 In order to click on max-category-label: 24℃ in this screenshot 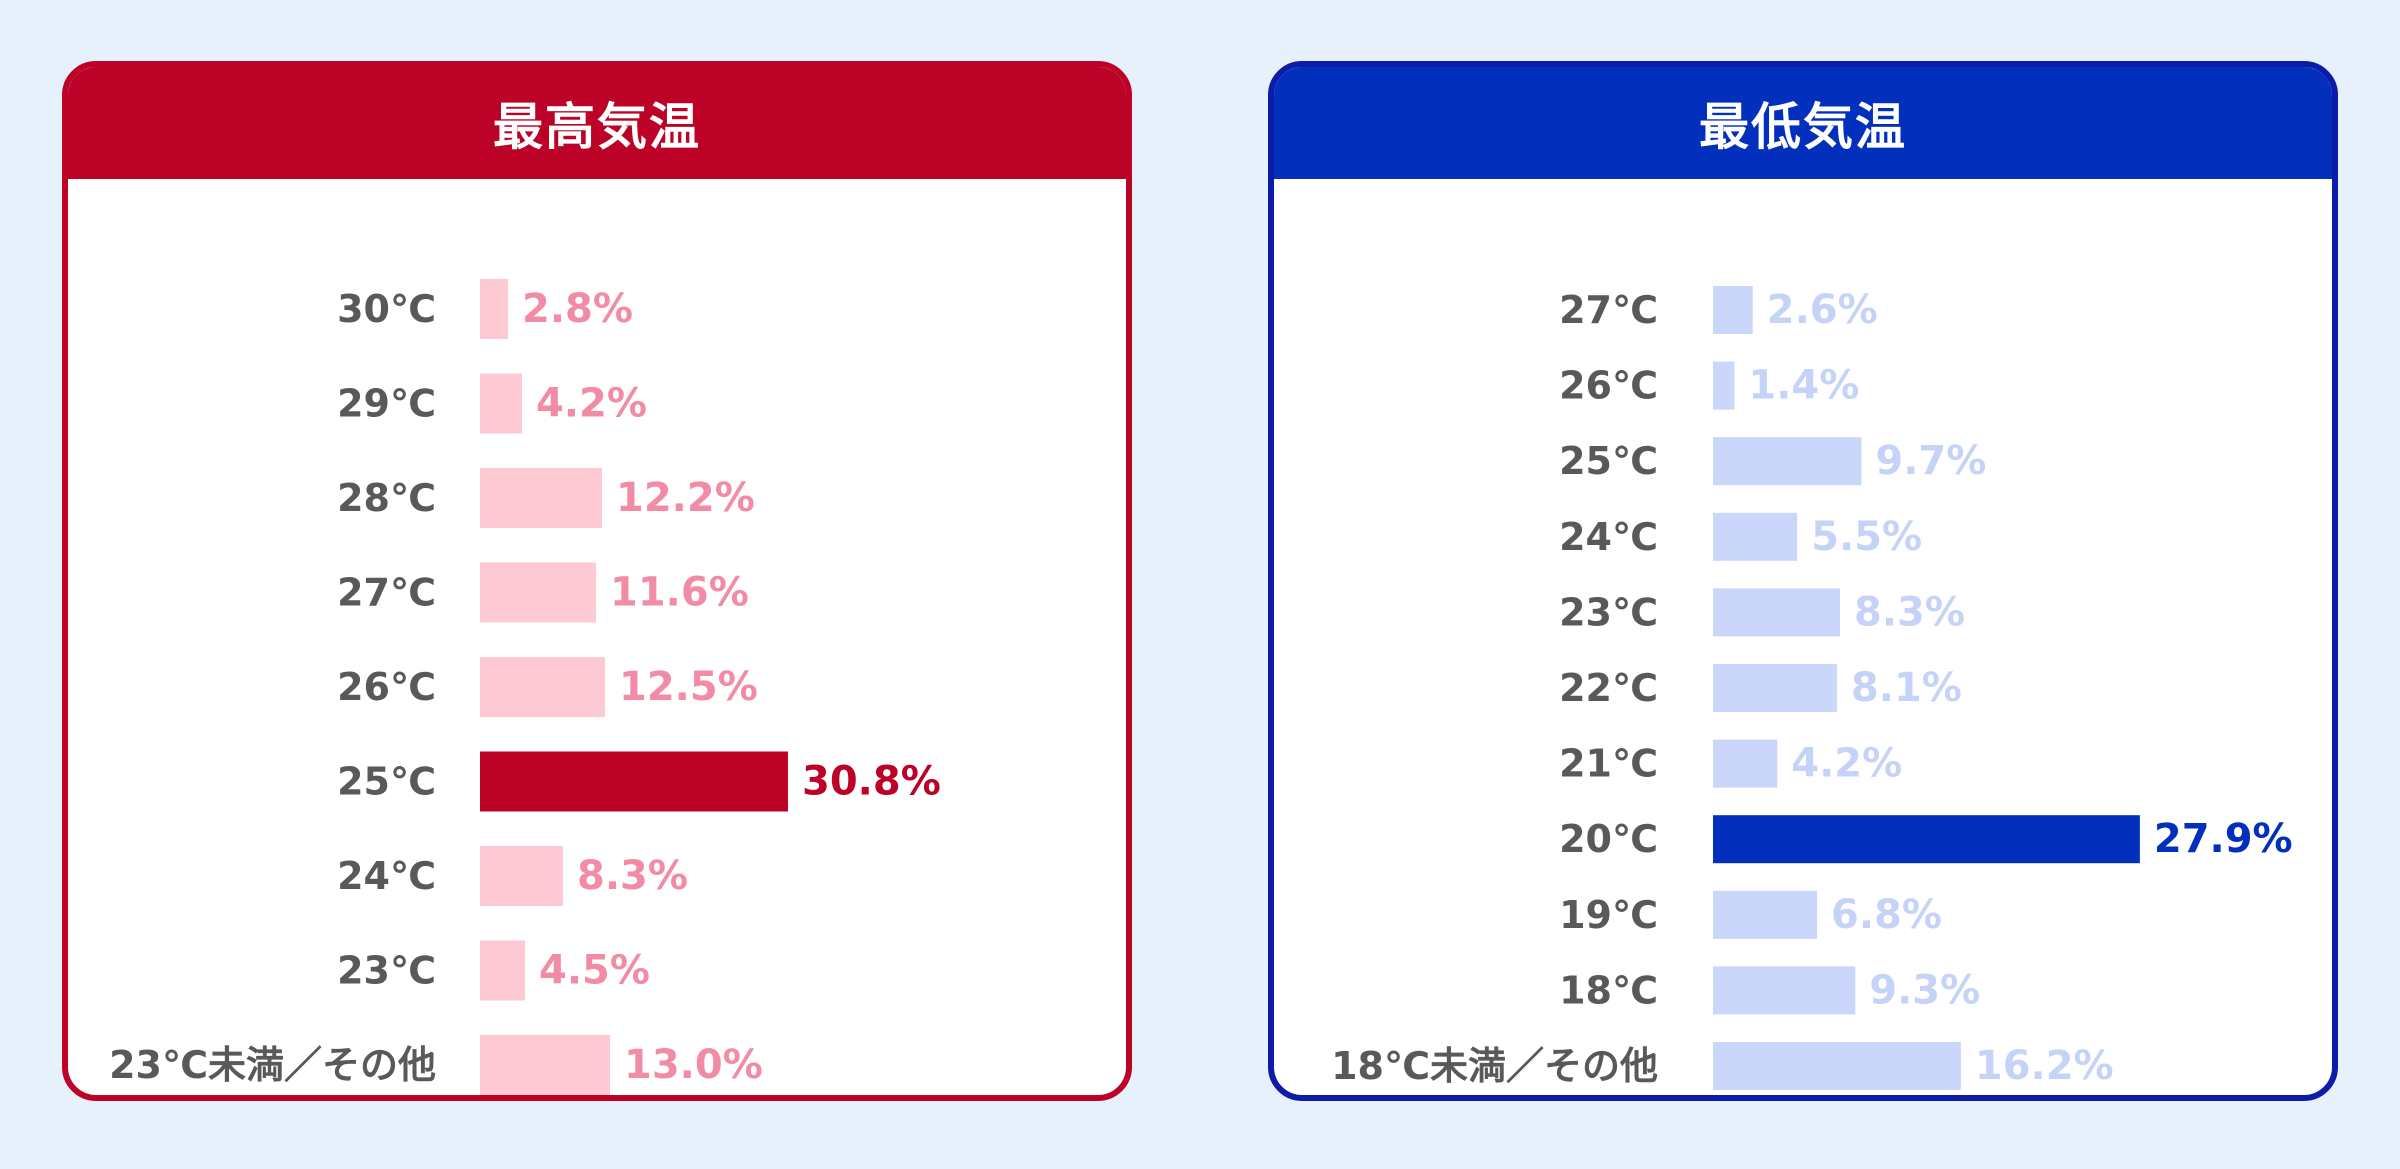, I will do `click(386, 876)`.